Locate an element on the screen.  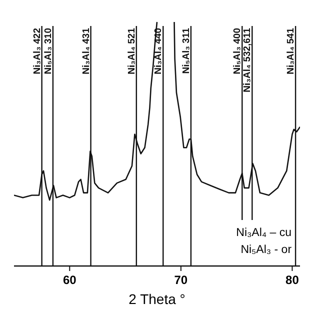
ref-line-label: Ni₅Al₃ 400 is located at coordinates (238, 51).